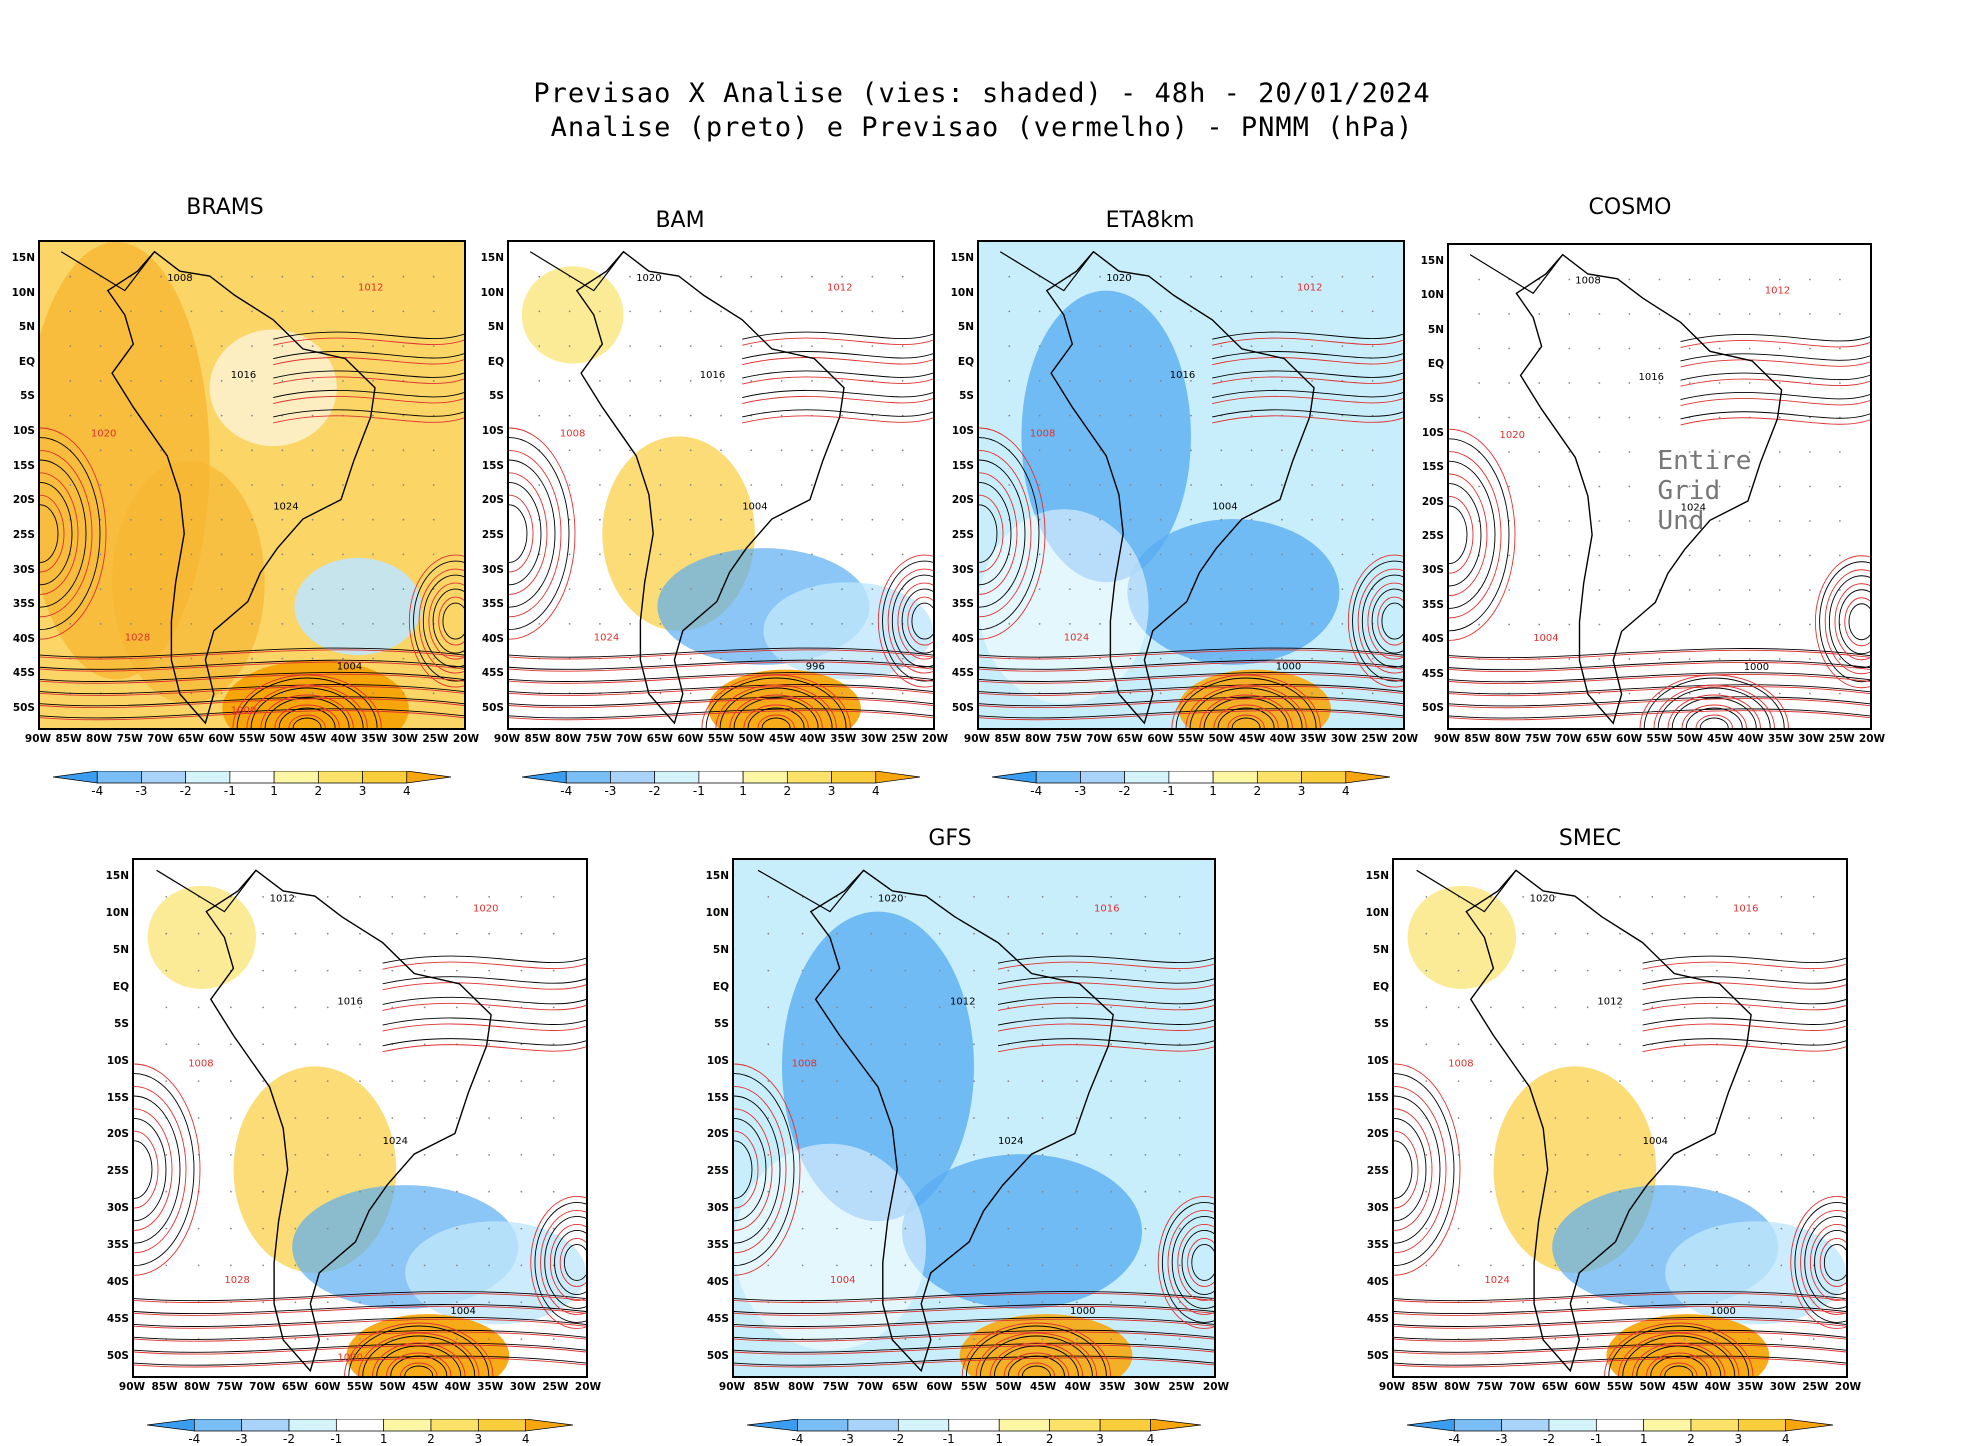  Describe the element at coordinates (717, 1356) in the screenshot. I see `lat-tick: 50S` at that location.